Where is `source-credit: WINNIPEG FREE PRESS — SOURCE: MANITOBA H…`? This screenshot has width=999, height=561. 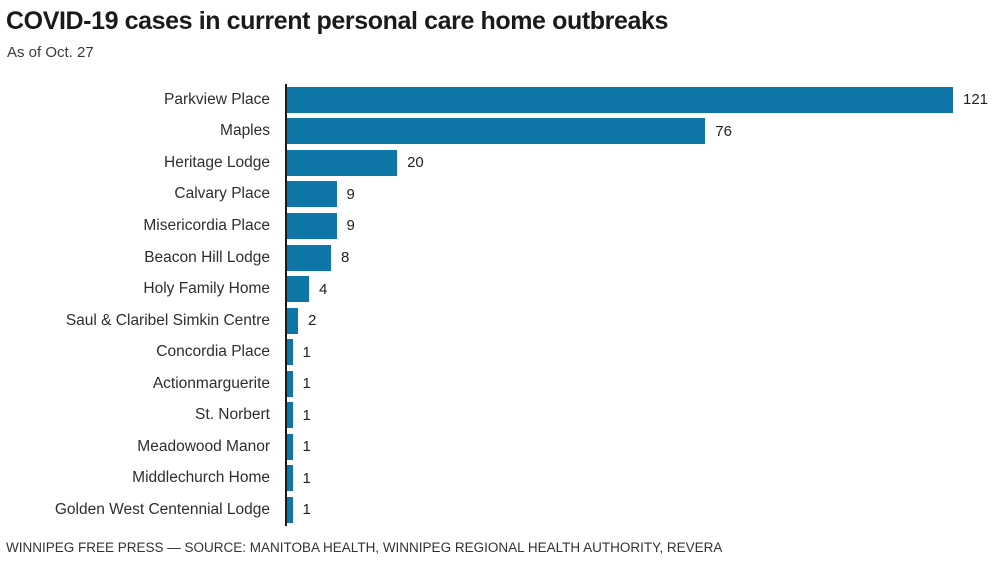 source-credit: WINNIPEG FREE PRESS — SOURCE: MANITOBA H… is located at coordinates (364, 547).